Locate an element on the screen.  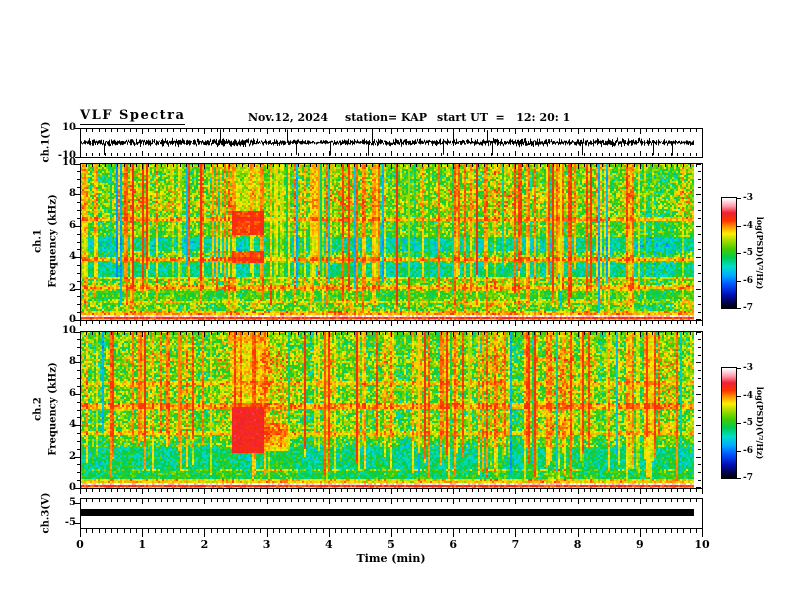
ch1-voltage-tick-label: 10 is located at coordinates (69, 127).